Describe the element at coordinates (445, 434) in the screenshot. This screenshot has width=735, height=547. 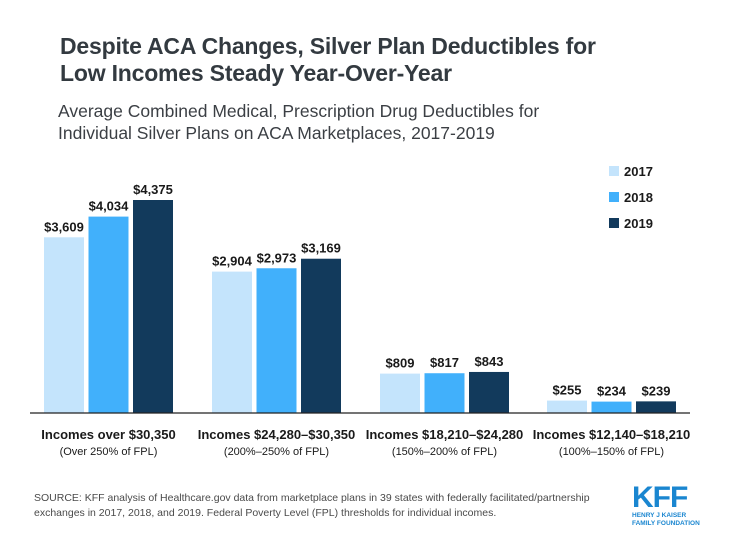
I see `category-label-3: Incomes $18,210–$24,280` at that location.